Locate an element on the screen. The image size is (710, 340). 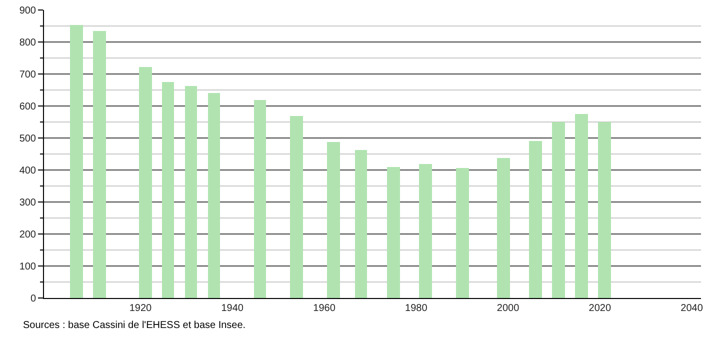
y-tick-label: 100 is located at coordinates (27, 267).